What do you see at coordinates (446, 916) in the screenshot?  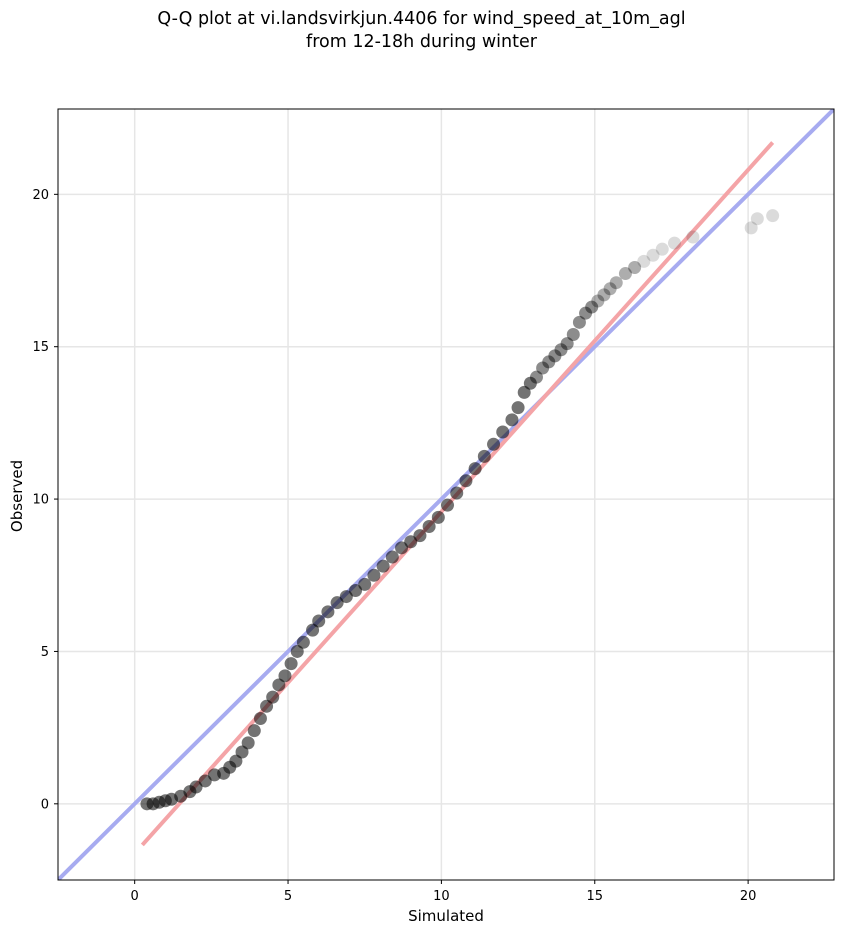 I see `x-axis-label: Simulated` at bounding box center [446, 916].